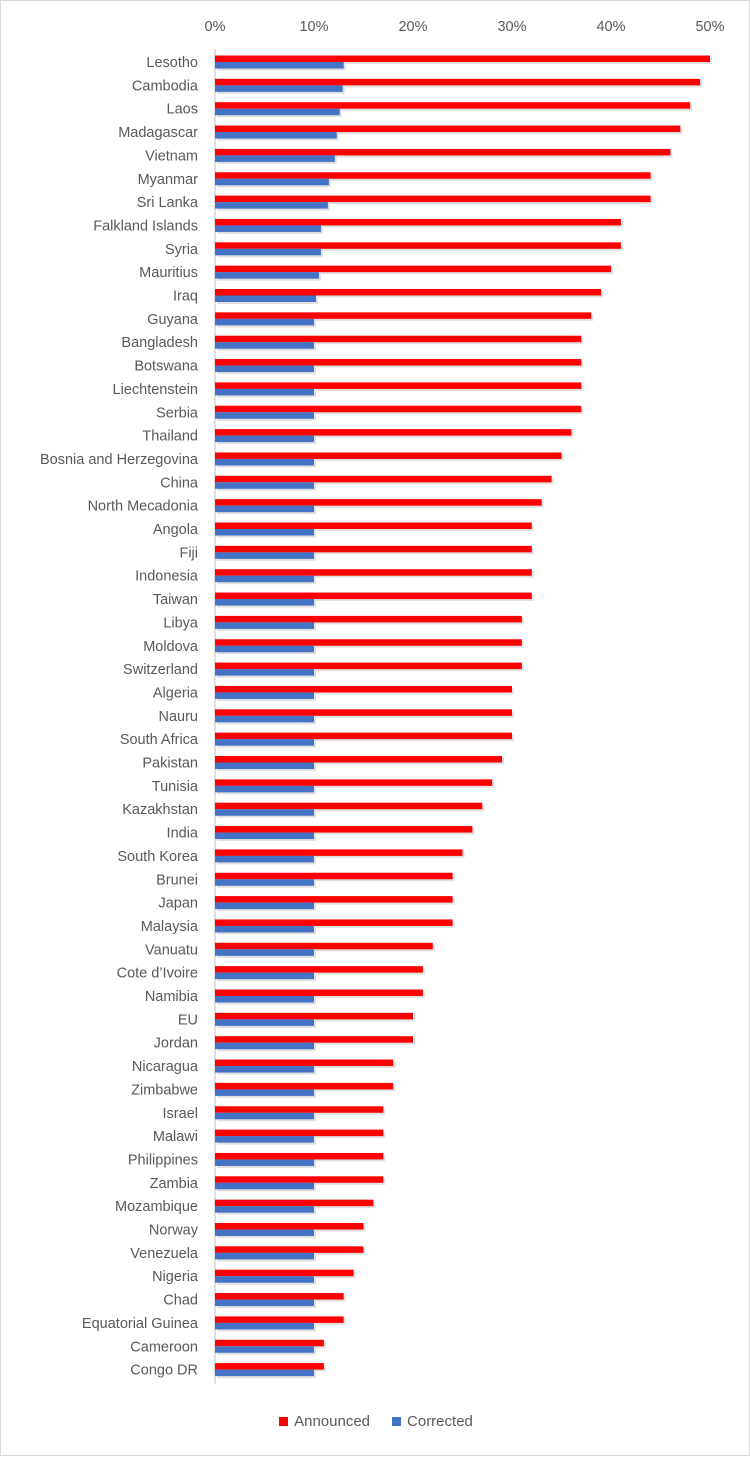 The height and width of the screenshot is (1457, 750). Describe the element at coordinates (182, 110) in the screenshot. I see `category-label: Laos` at that location.